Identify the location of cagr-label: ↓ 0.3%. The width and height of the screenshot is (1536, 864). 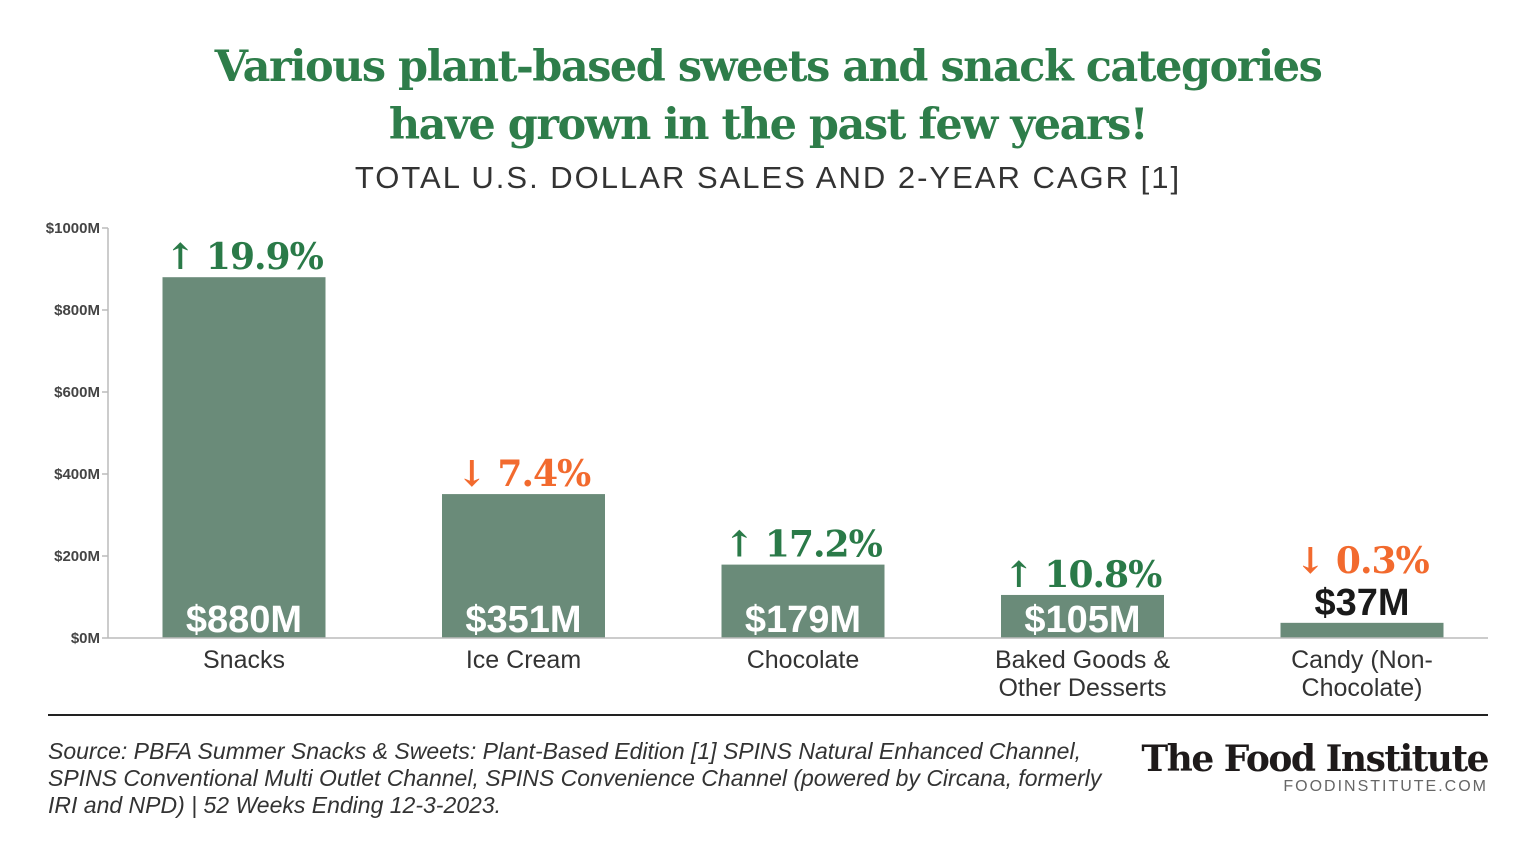
(1362, 561).